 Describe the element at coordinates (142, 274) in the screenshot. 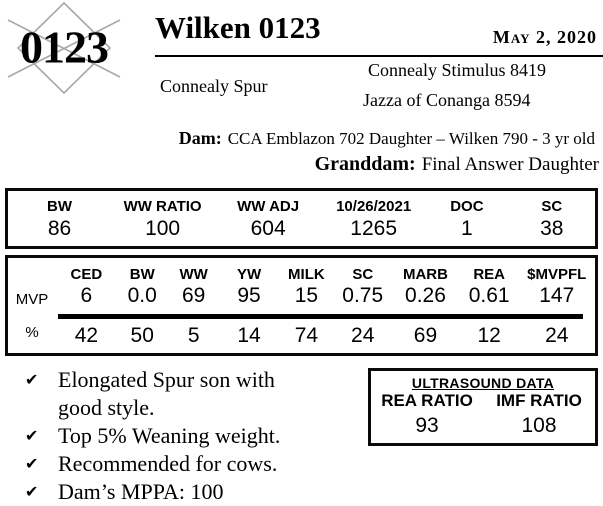

I see `epd-header: BW` at that location.